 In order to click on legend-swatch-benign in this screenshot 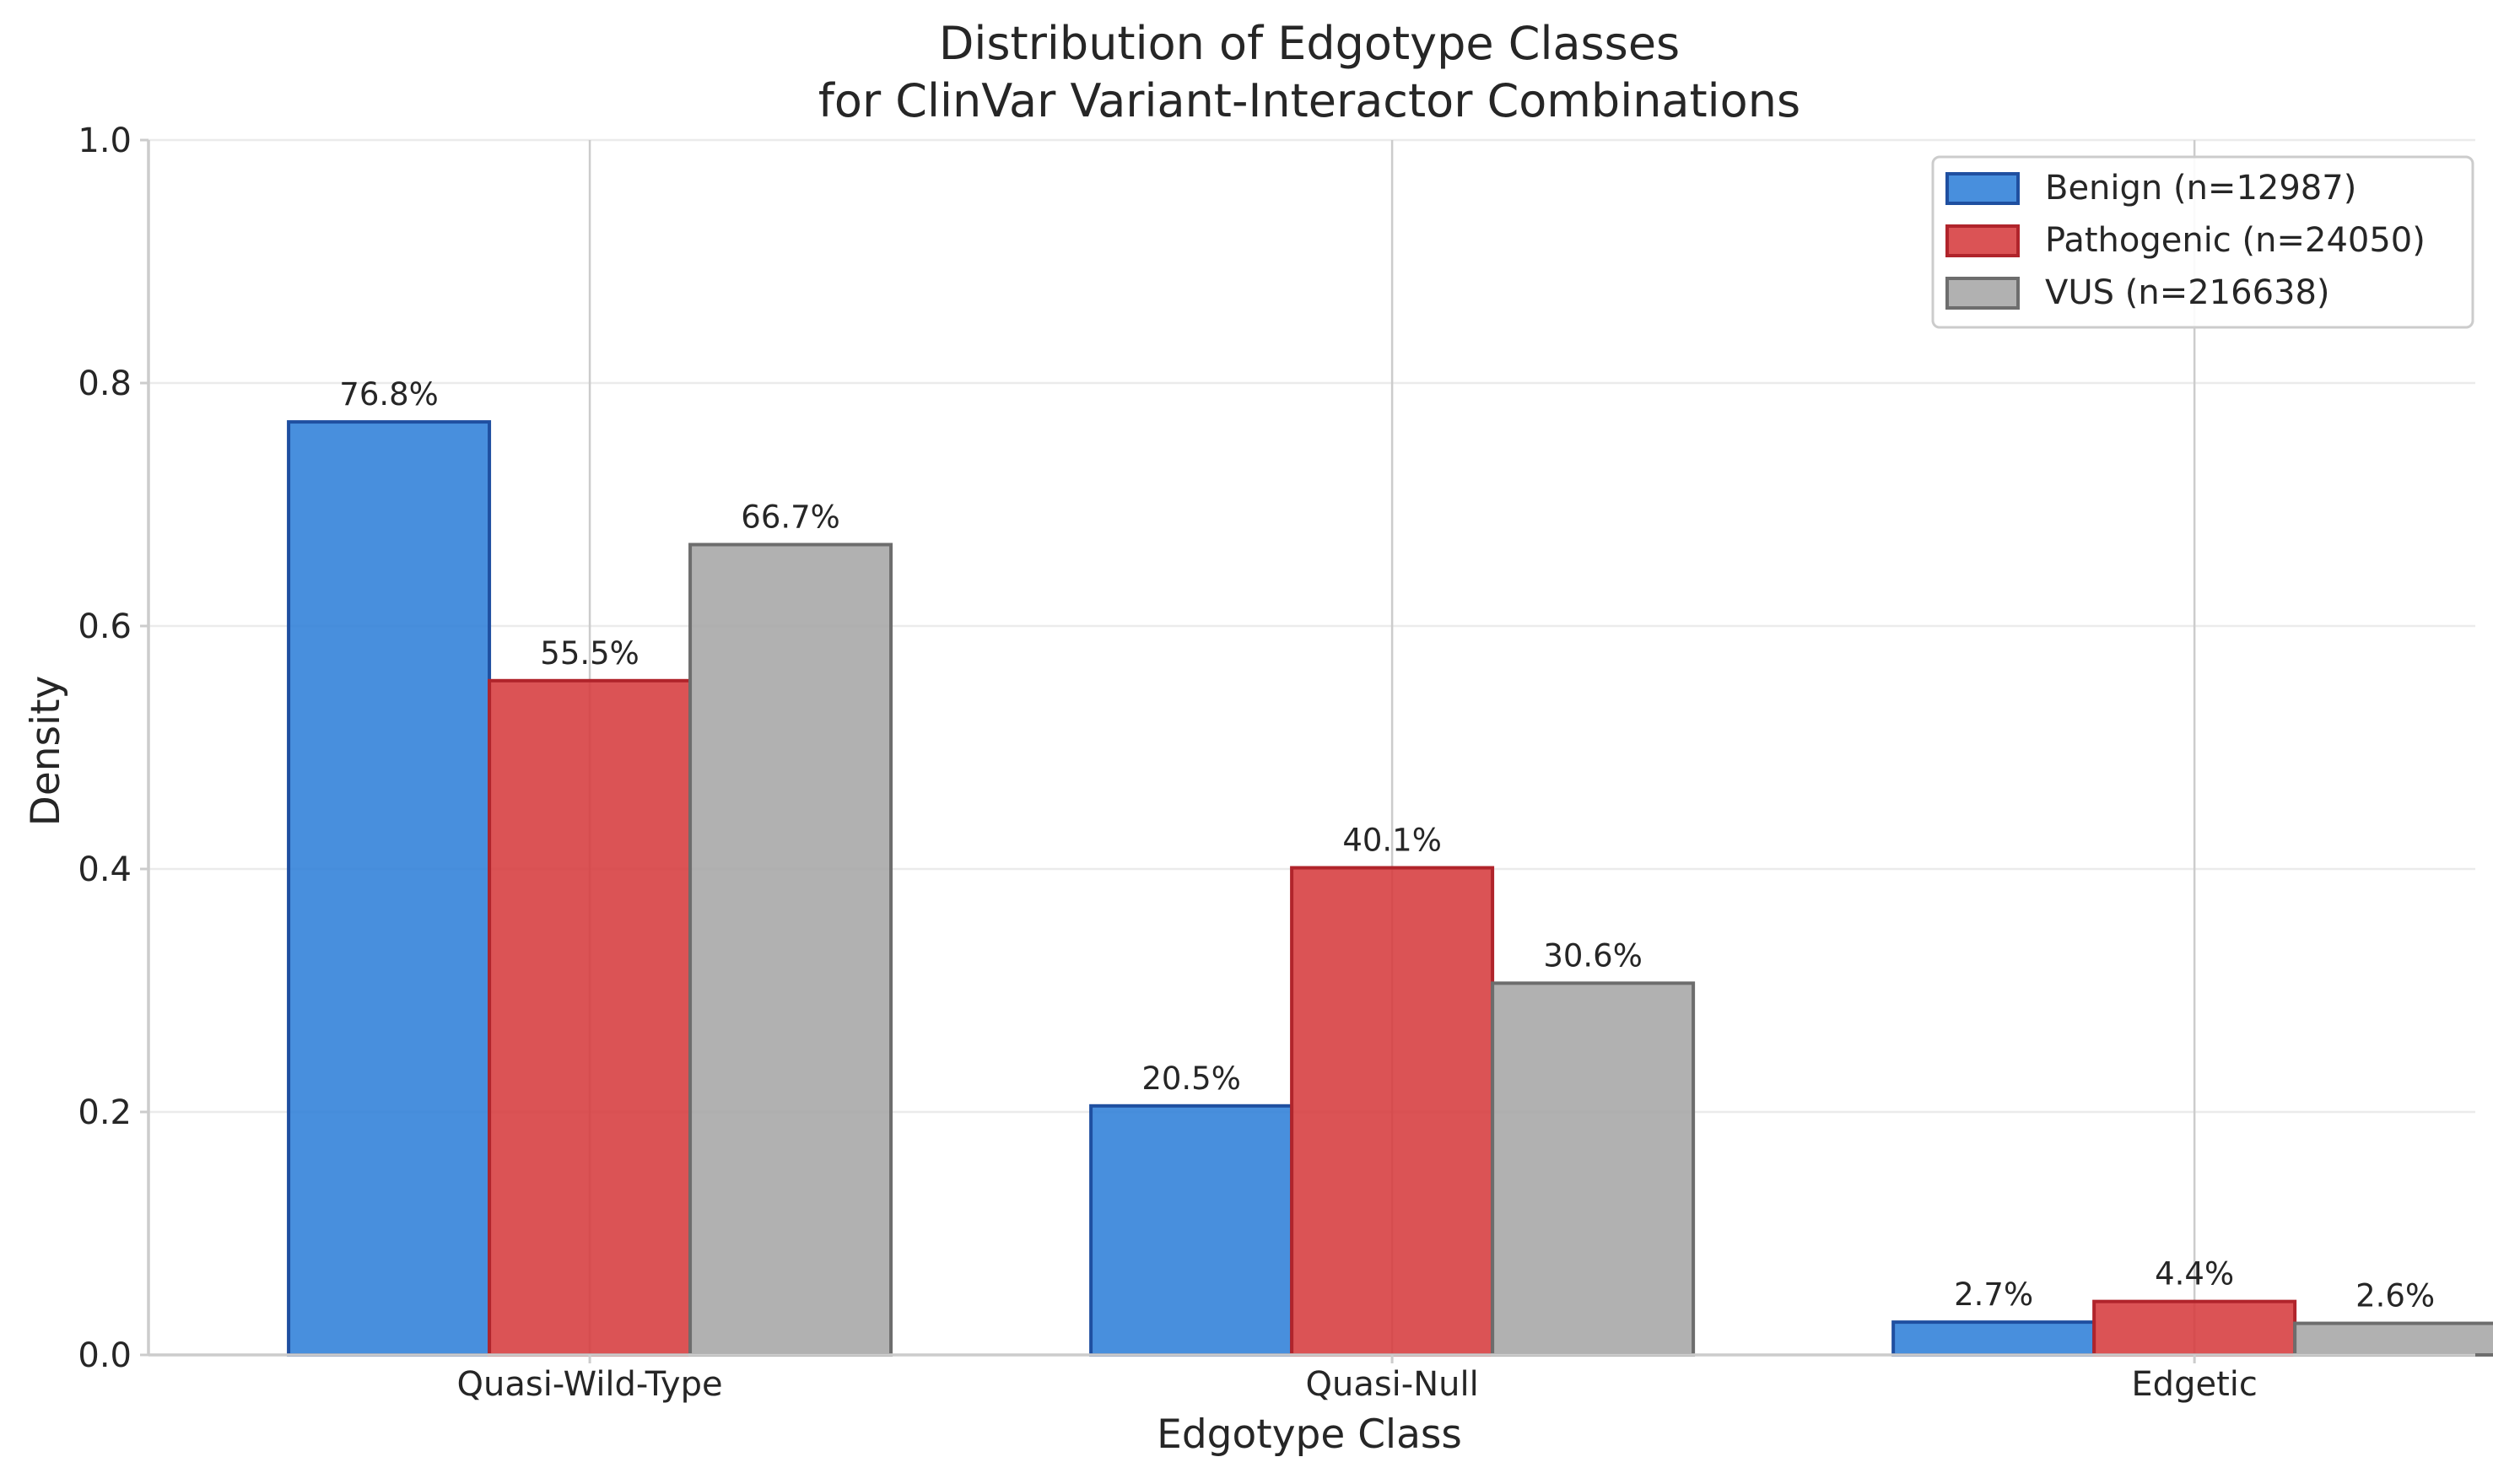, I will do `click(1982, 188)`.